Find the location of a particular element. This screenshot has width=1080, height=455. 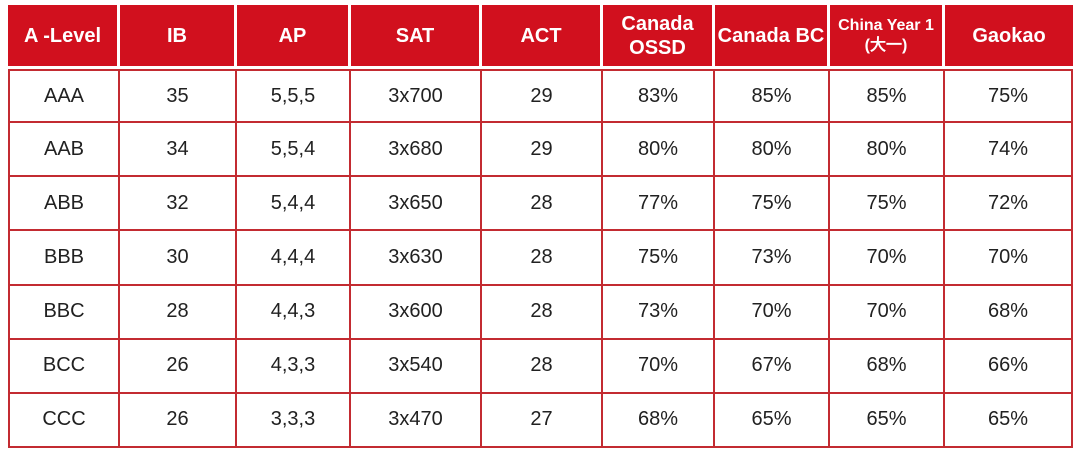

table-row: BBB 30 4,4,4 3x630 28 75% 73% 70% 70% is located at coordinates (540, 258).